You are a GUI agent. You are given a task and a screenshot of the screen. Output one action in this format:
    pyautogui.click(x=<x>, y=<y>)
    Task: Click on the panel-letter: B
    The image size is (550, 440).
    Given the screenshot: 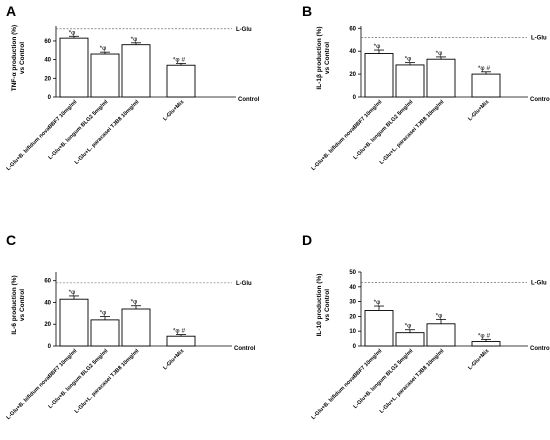 What is the action you would take?
    pyautogui.click(x=307, y=11)
    